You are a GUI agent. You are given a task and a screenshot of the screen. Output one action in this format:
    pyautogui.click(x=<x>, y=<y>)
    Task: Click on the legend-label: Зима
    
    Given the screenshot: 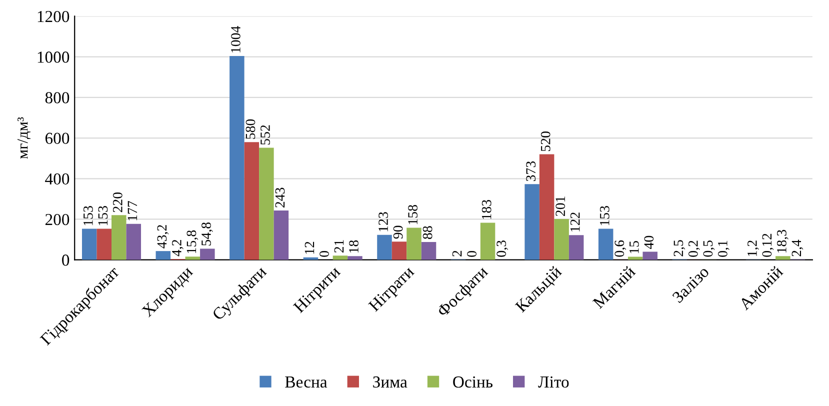 What is the action you would take?
    pyautogui.click(x=390, y=382)
    